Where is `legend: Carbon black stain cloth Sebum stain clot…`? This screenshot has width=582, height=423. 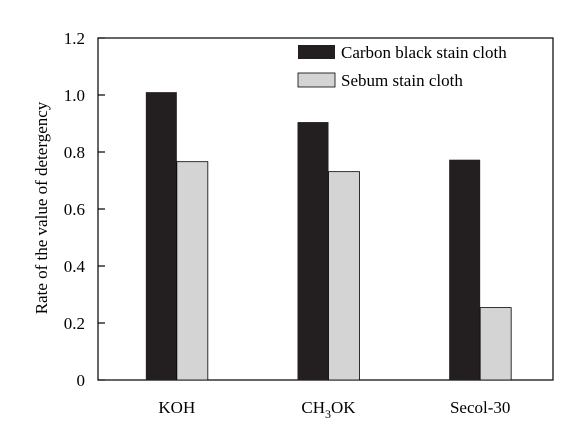
legend: Carbon black stain cloth Sebum stain clot… is located at coordinates (402, 66).